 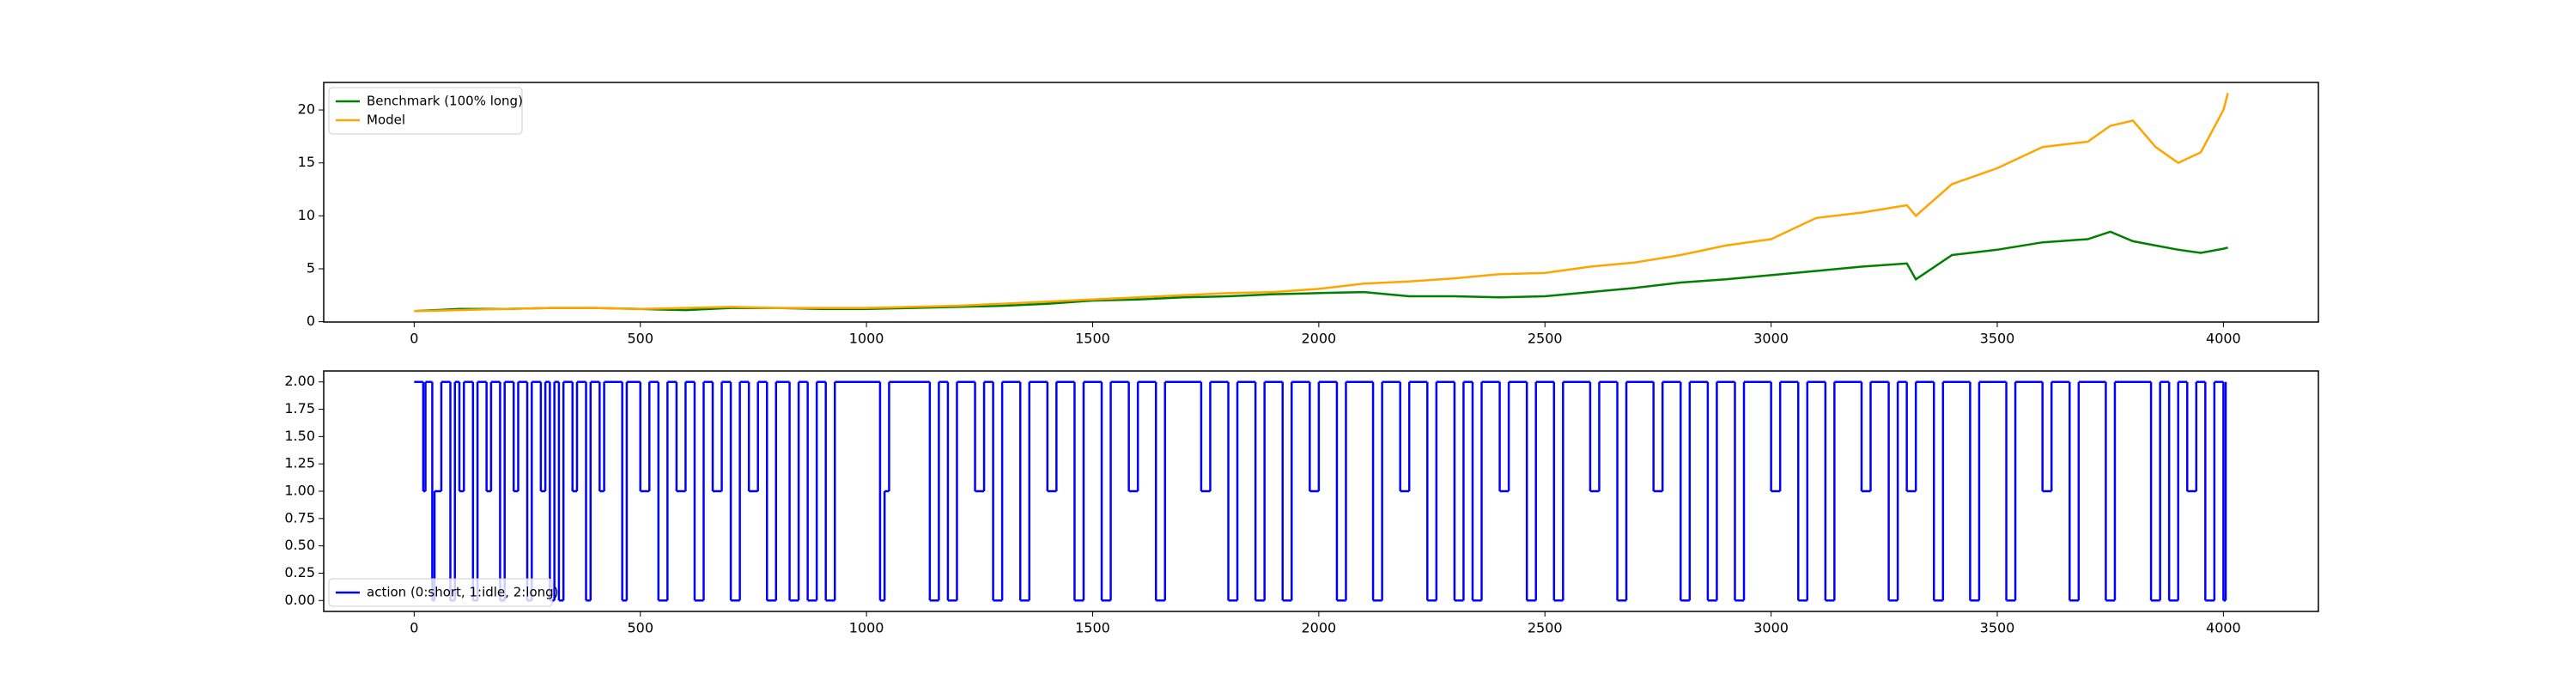 What do you see at coordinates (300, 572) in the screenshot?
I see `y-tick-label: 0.25` at bounding box center [300, 572].